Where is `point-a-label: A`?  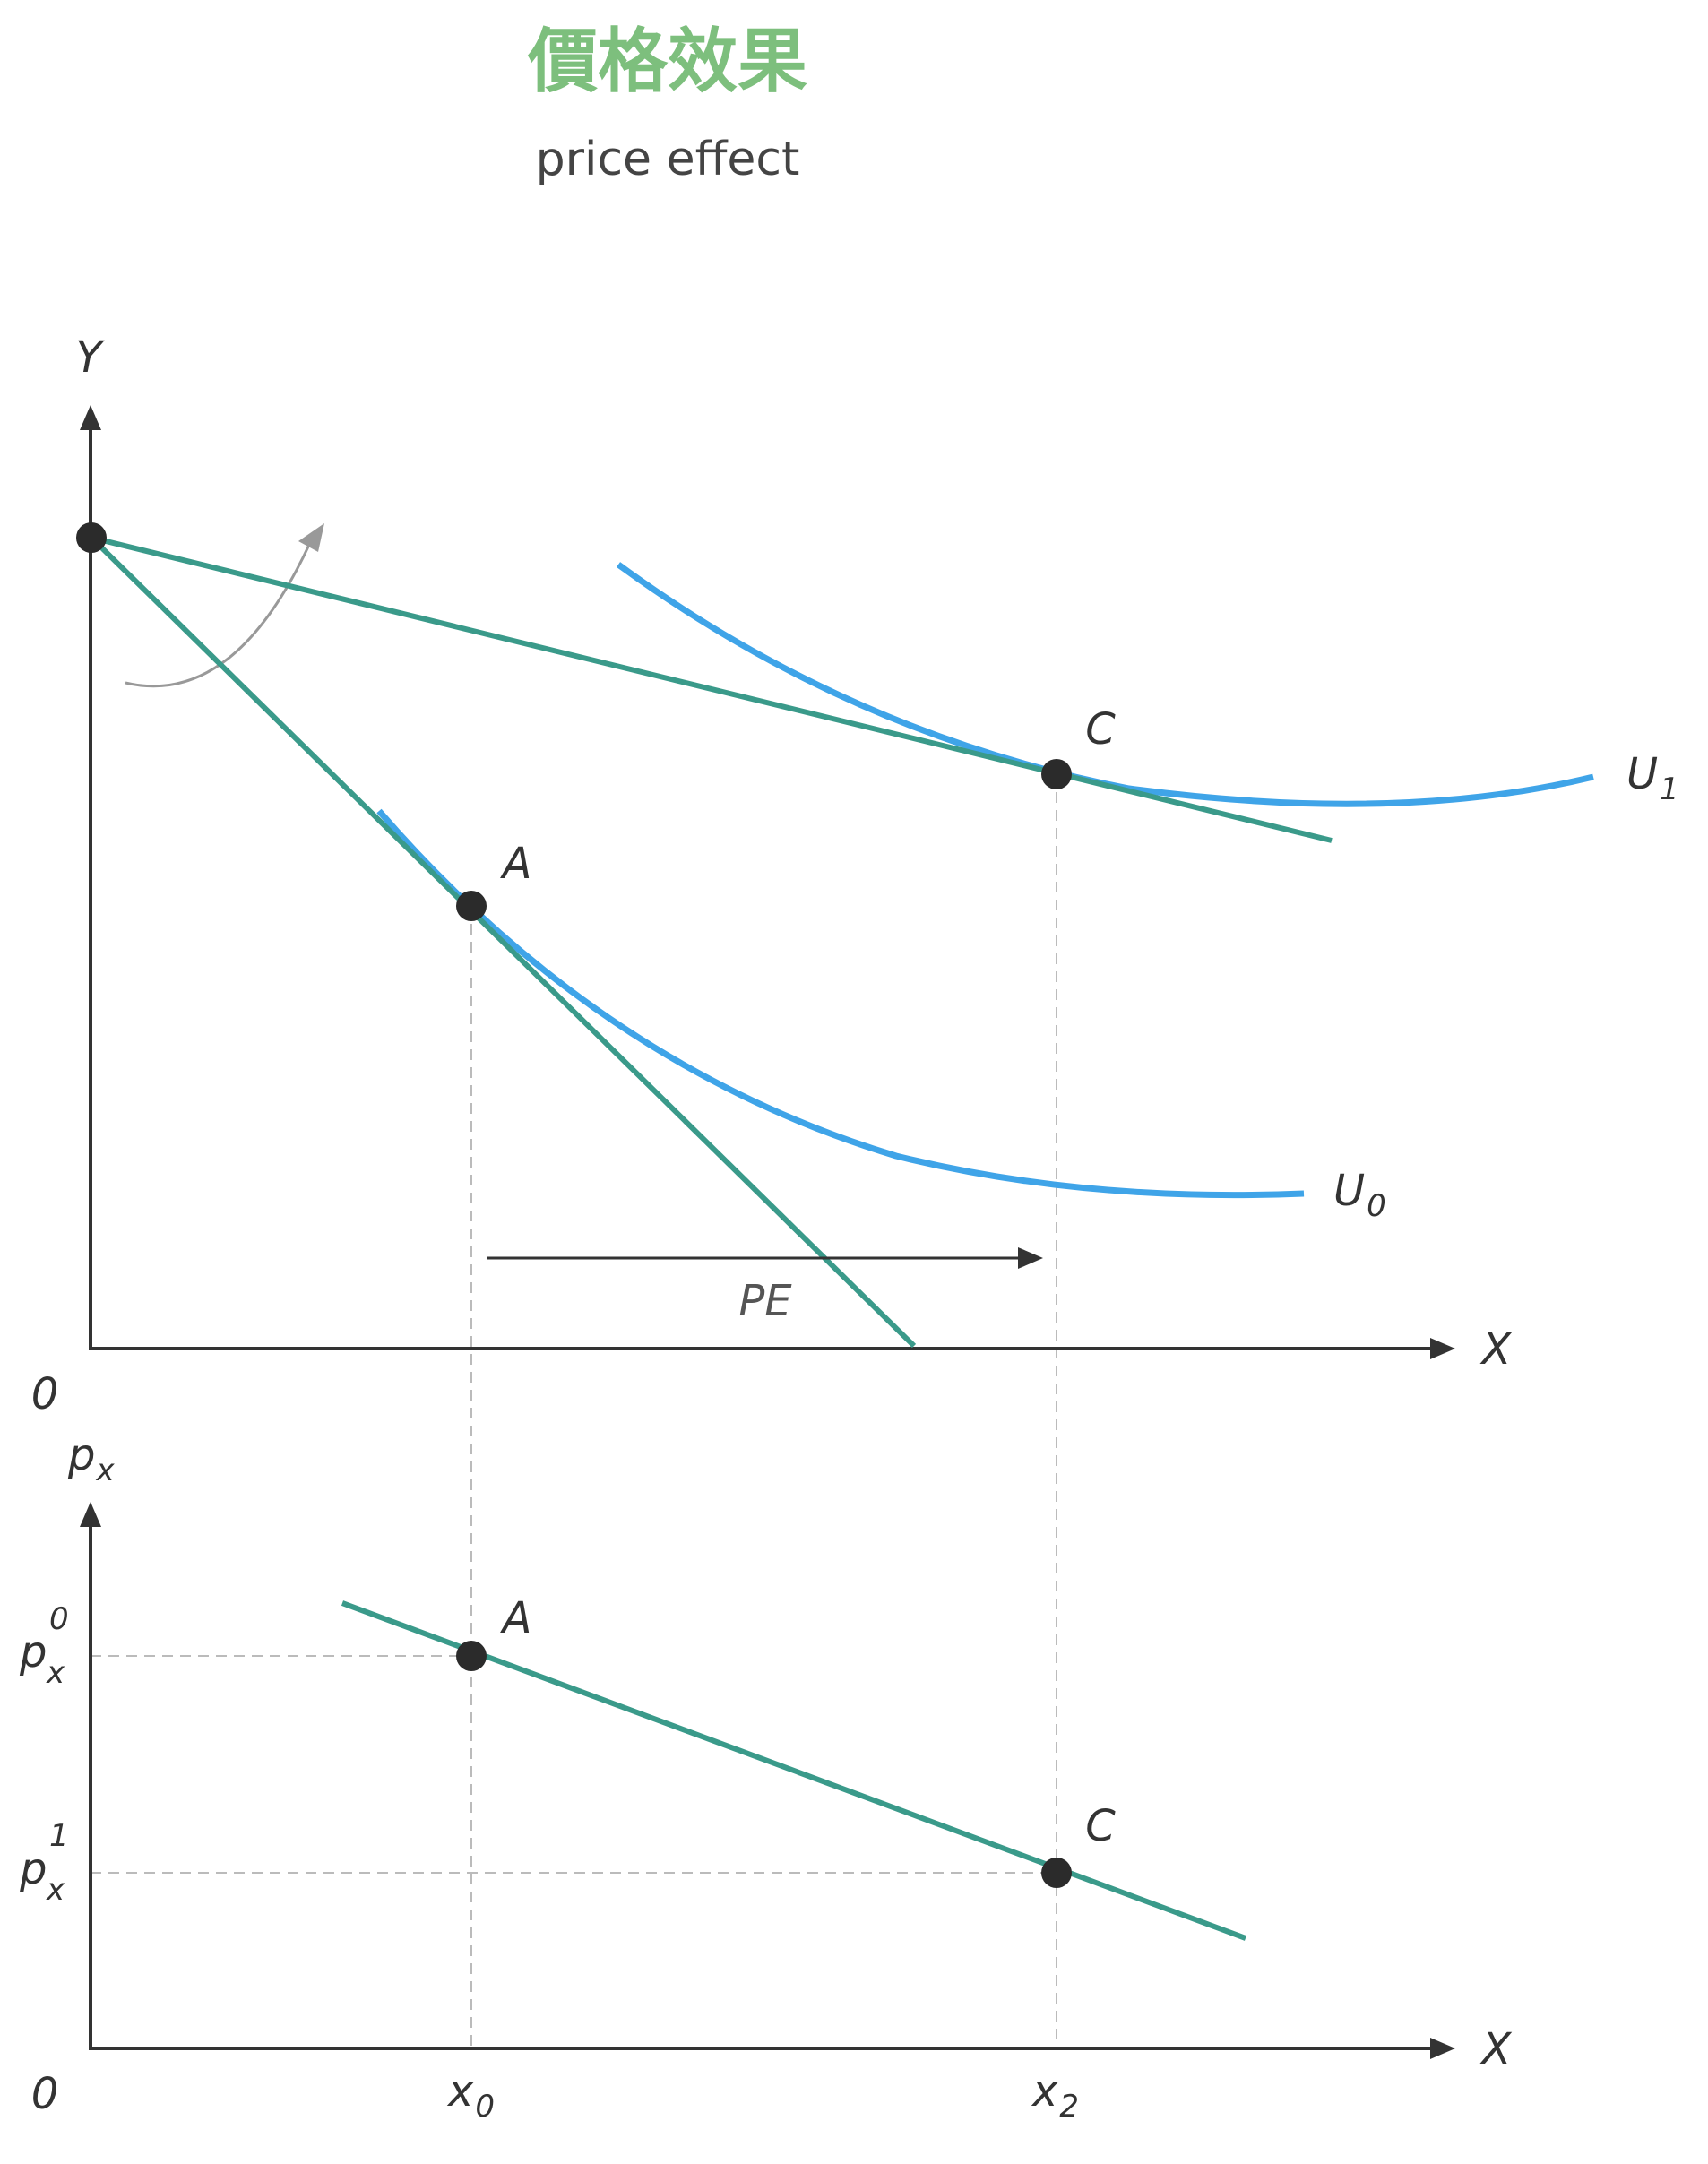 point-a-label: A is located at coordinates (516, 864).